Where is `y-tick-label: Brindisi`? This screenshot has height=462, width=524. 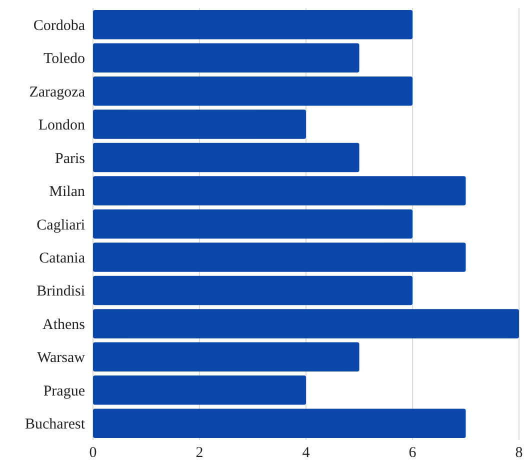 y-tick-label: Brindisi is located at coordinates (60, 292).